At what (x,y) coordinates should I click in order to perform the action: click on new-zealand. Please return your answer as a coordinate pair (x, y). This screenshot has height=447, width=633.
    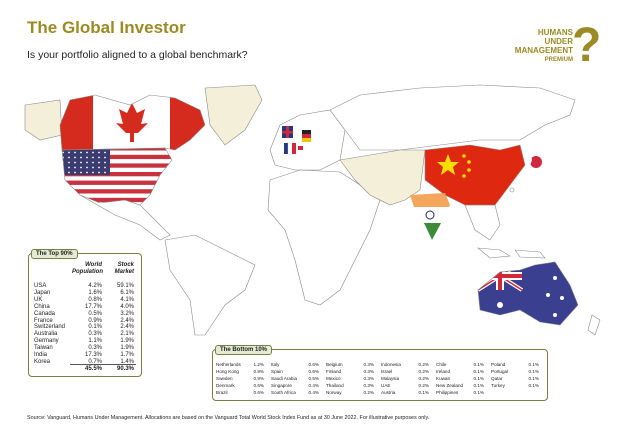
    Looking at the image, I should click on (594, 325).